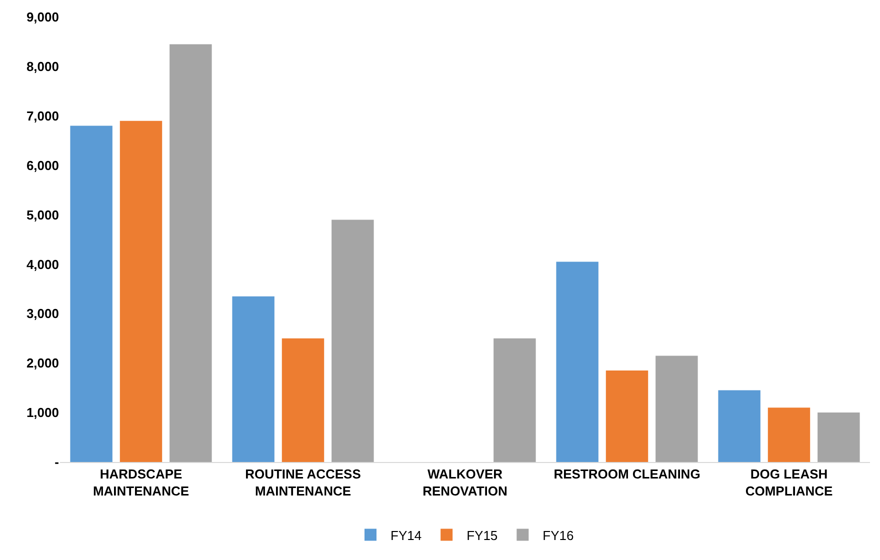 The height and width of the screenshot is (560, 880). Describe the element at coordinates (56, 462) in the screenshot. I see `y-tick-label: -` at that location.